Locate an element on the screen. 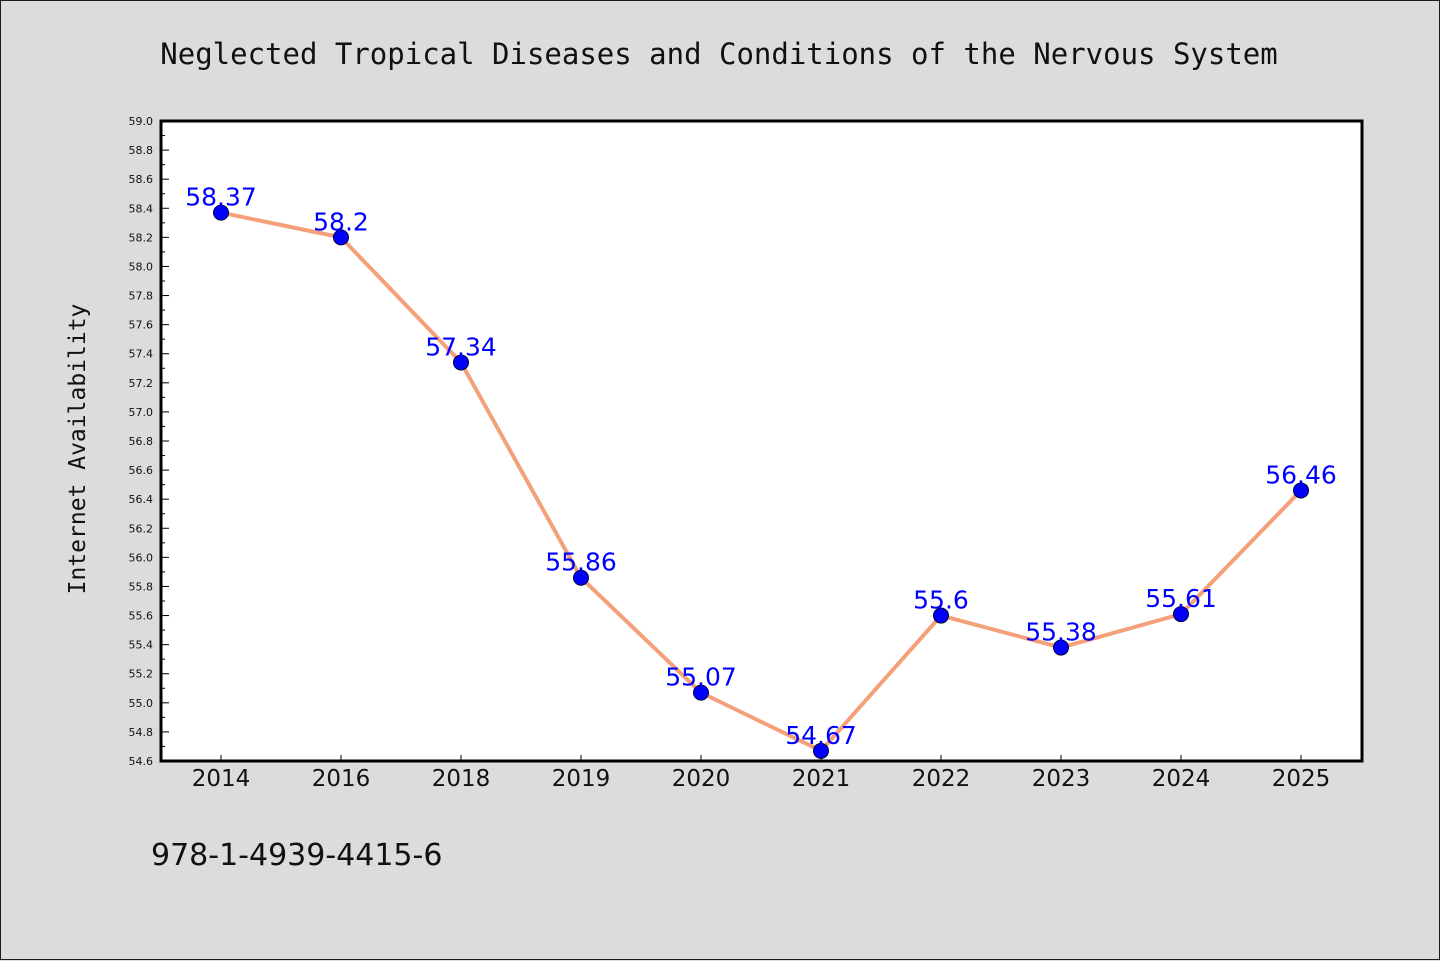 This screenshot has width=1440, height=961. y-tick-label: 57.2 is located at coordinates (141, 383).